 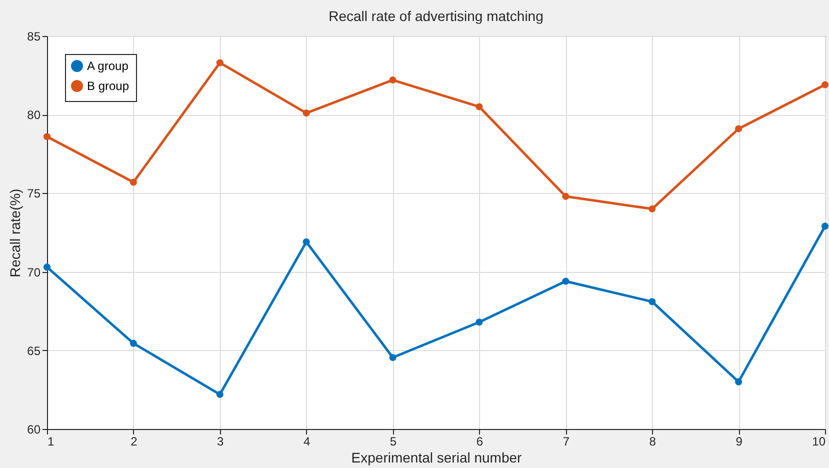 What do you see at coordinates (134, 441) in the screenshot?
I see `x-tick-label: 2` at bounding box center [134, 441].